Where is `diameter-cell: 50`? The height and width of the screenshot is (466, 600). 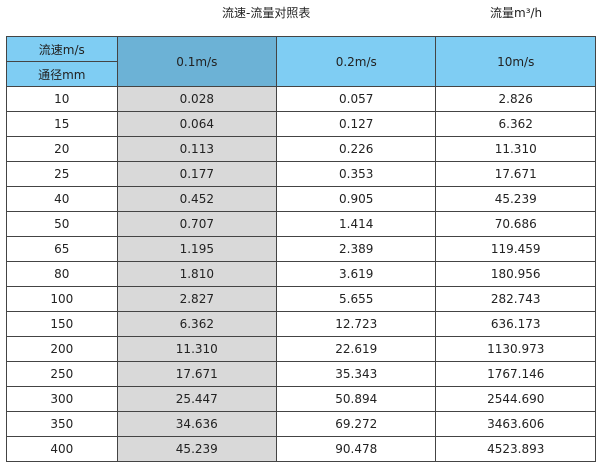
diameter-cell: 50 is located at coordinates (62, 224).